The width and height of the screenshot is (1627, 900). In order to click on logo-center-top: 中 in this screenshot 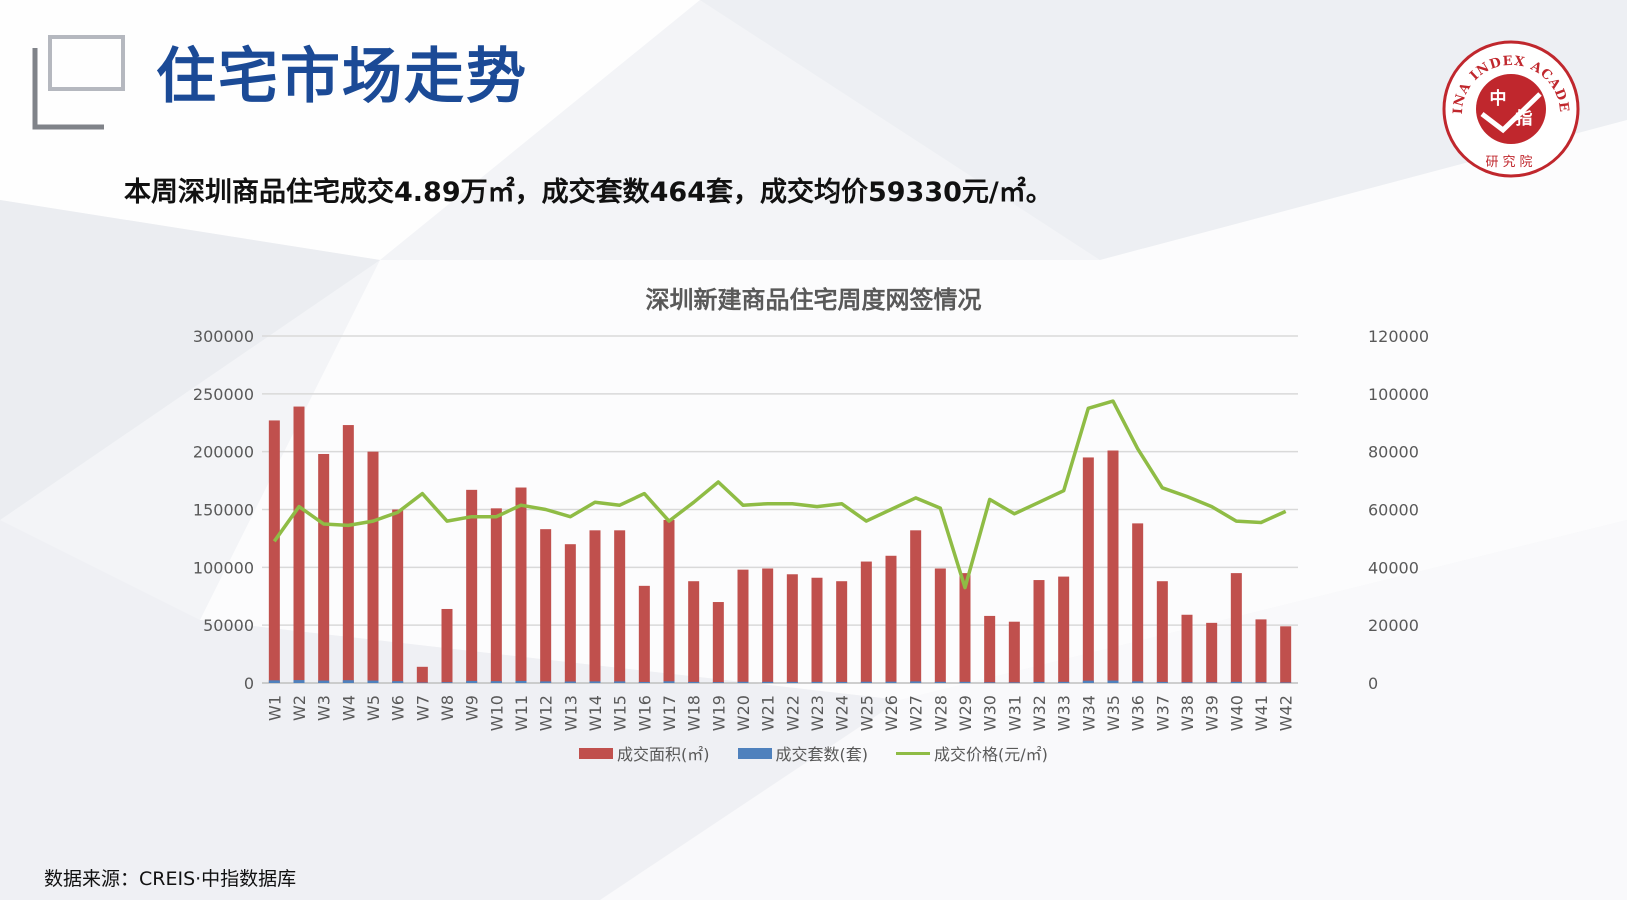, I will do `click(1498, 98)`.